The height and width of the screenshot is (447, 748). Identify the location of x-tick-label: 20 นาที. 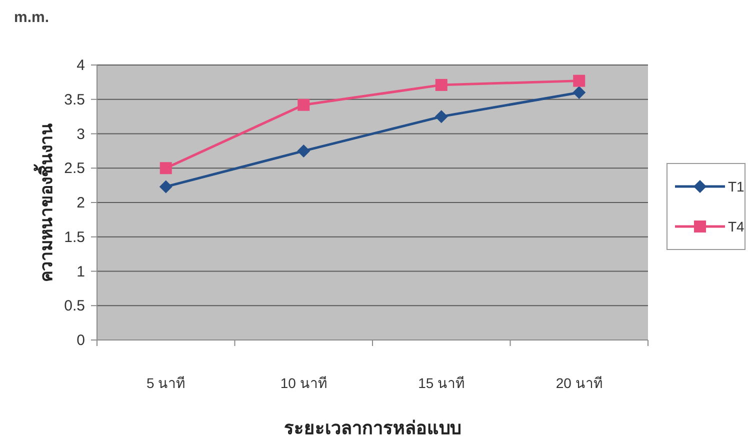
(579, 383).